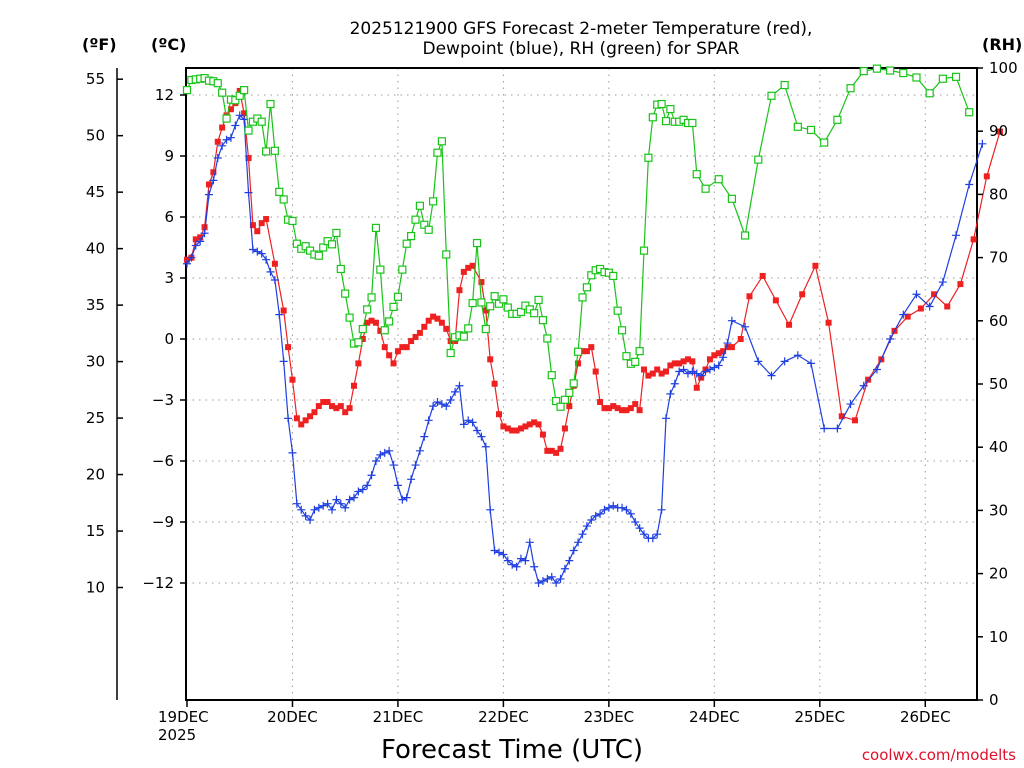  I want to click on rh-tick-label: 0, so click(994, 700).